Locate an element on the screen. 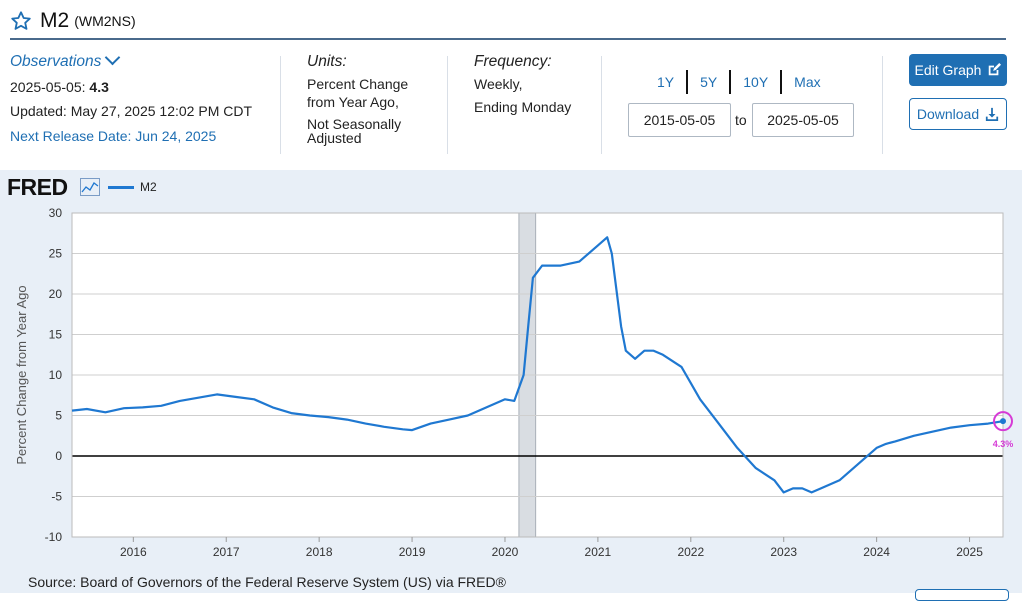 The image size is (1022, 601). x-tick-label: 2023 is located at coordinates (783, 552).